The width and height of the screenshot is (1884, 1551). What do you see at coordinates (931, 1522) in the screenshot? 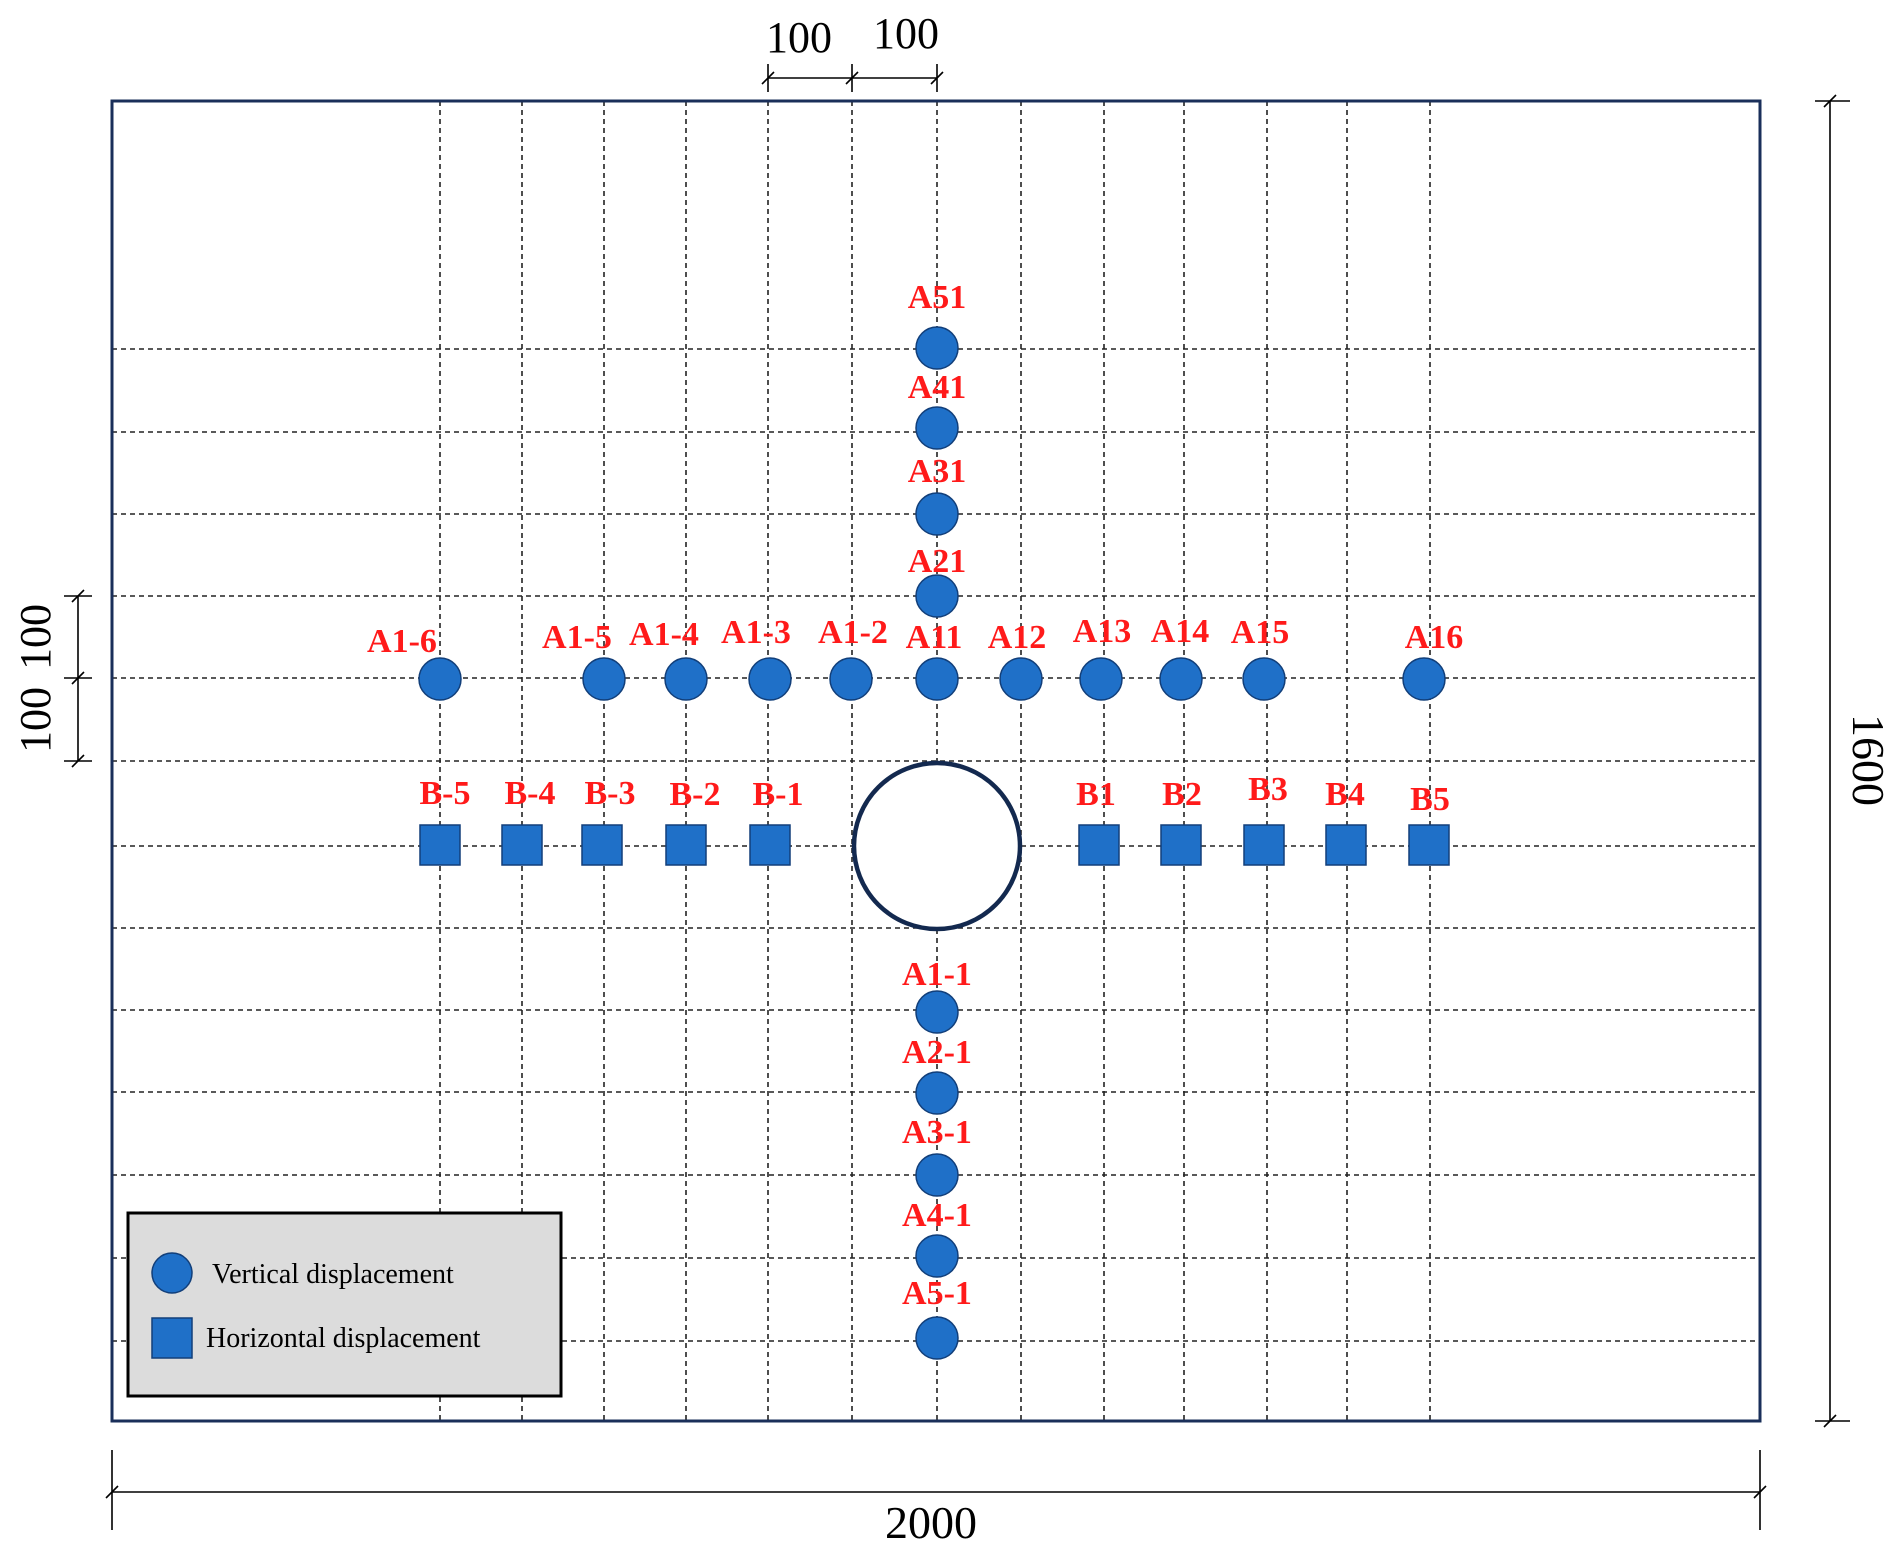
I see `dimension-bottom: 2000` at bounding box center [931, 1522].